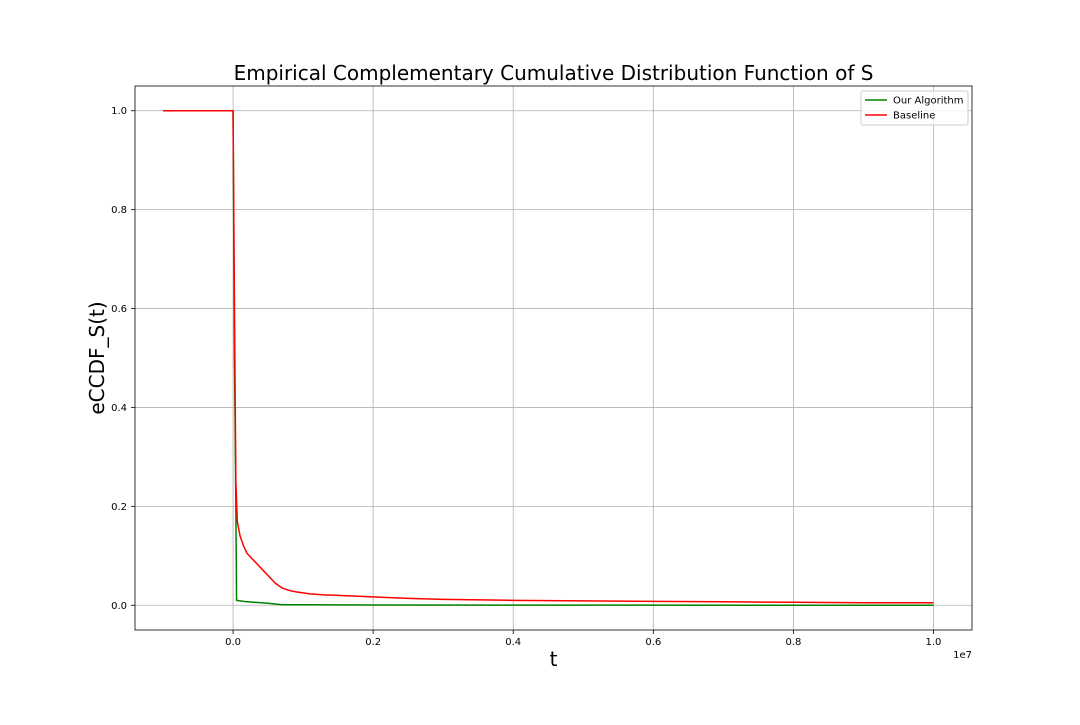  I want to click on y-tick-label: 0.2, so click(119, 507).